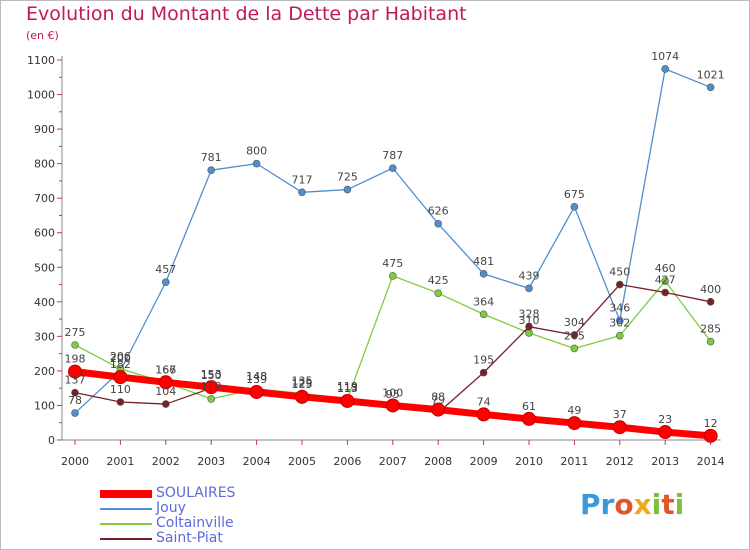  What do you see at coordinates (484, 461) in the screenshot?
I see `x-tick-label: 2009` at bounding box center [484, 461].